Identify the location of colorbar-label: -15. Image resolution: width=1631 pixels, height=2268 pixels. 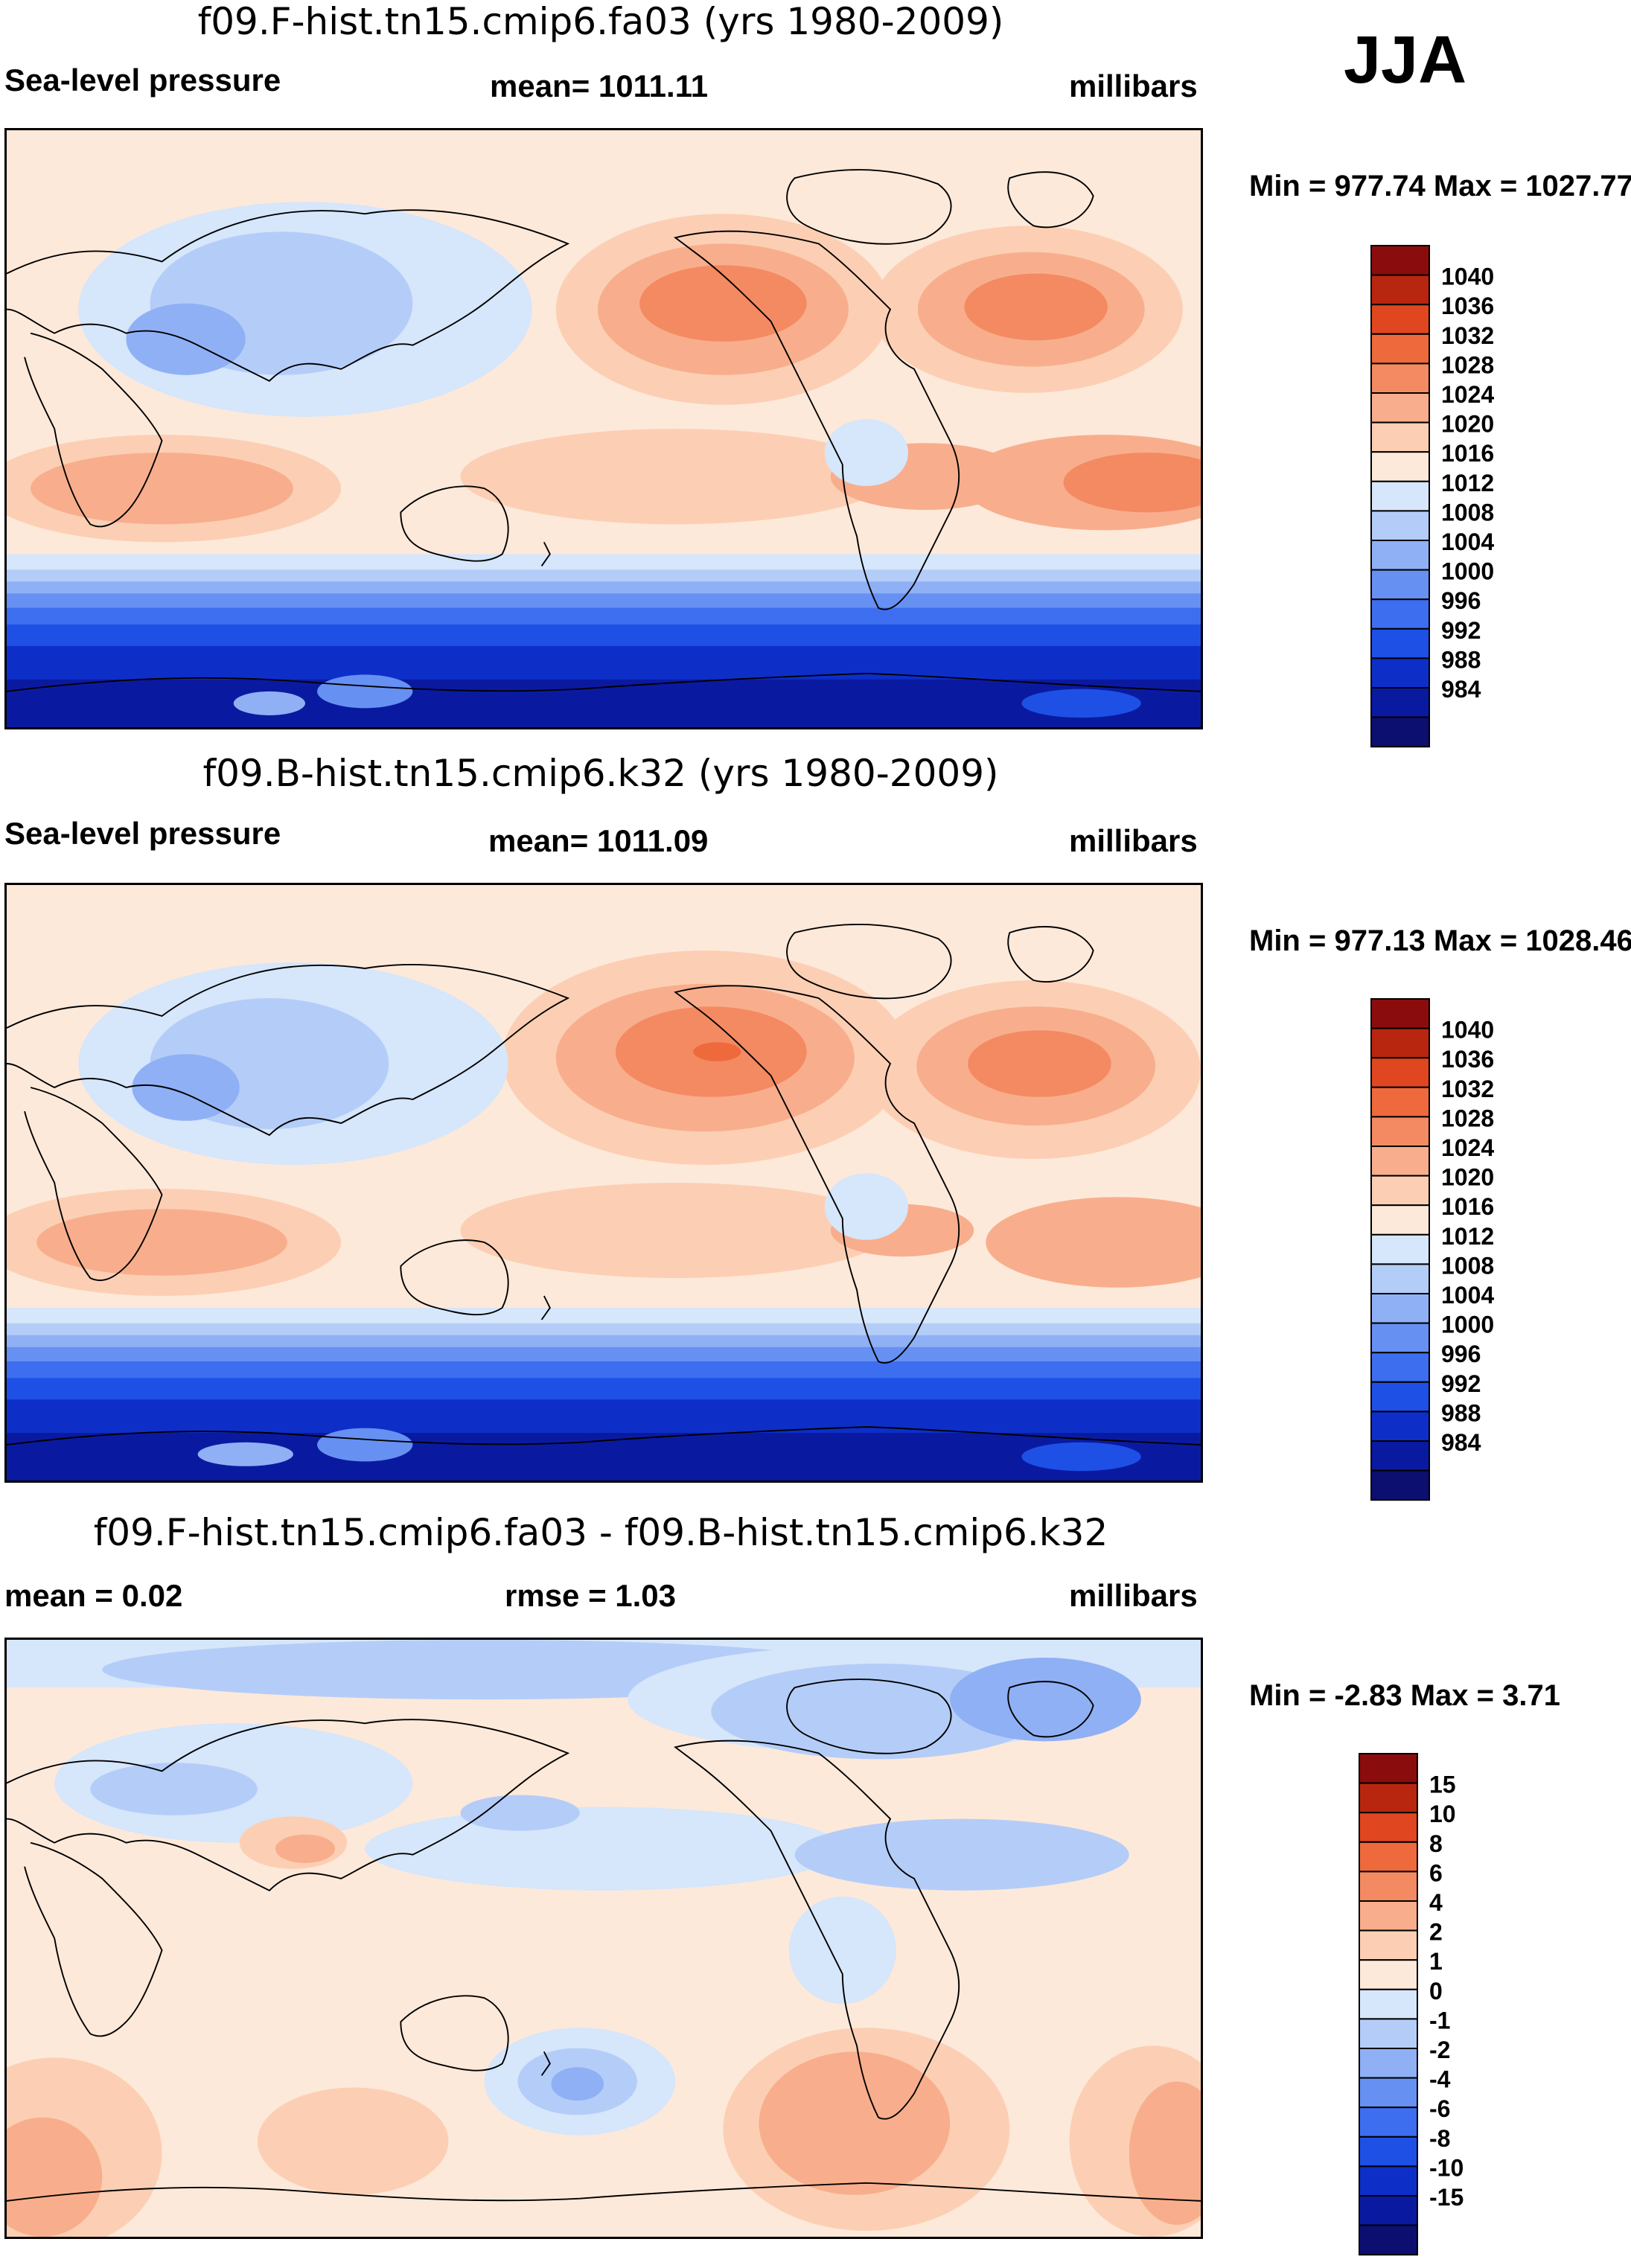
(1446, 2197).